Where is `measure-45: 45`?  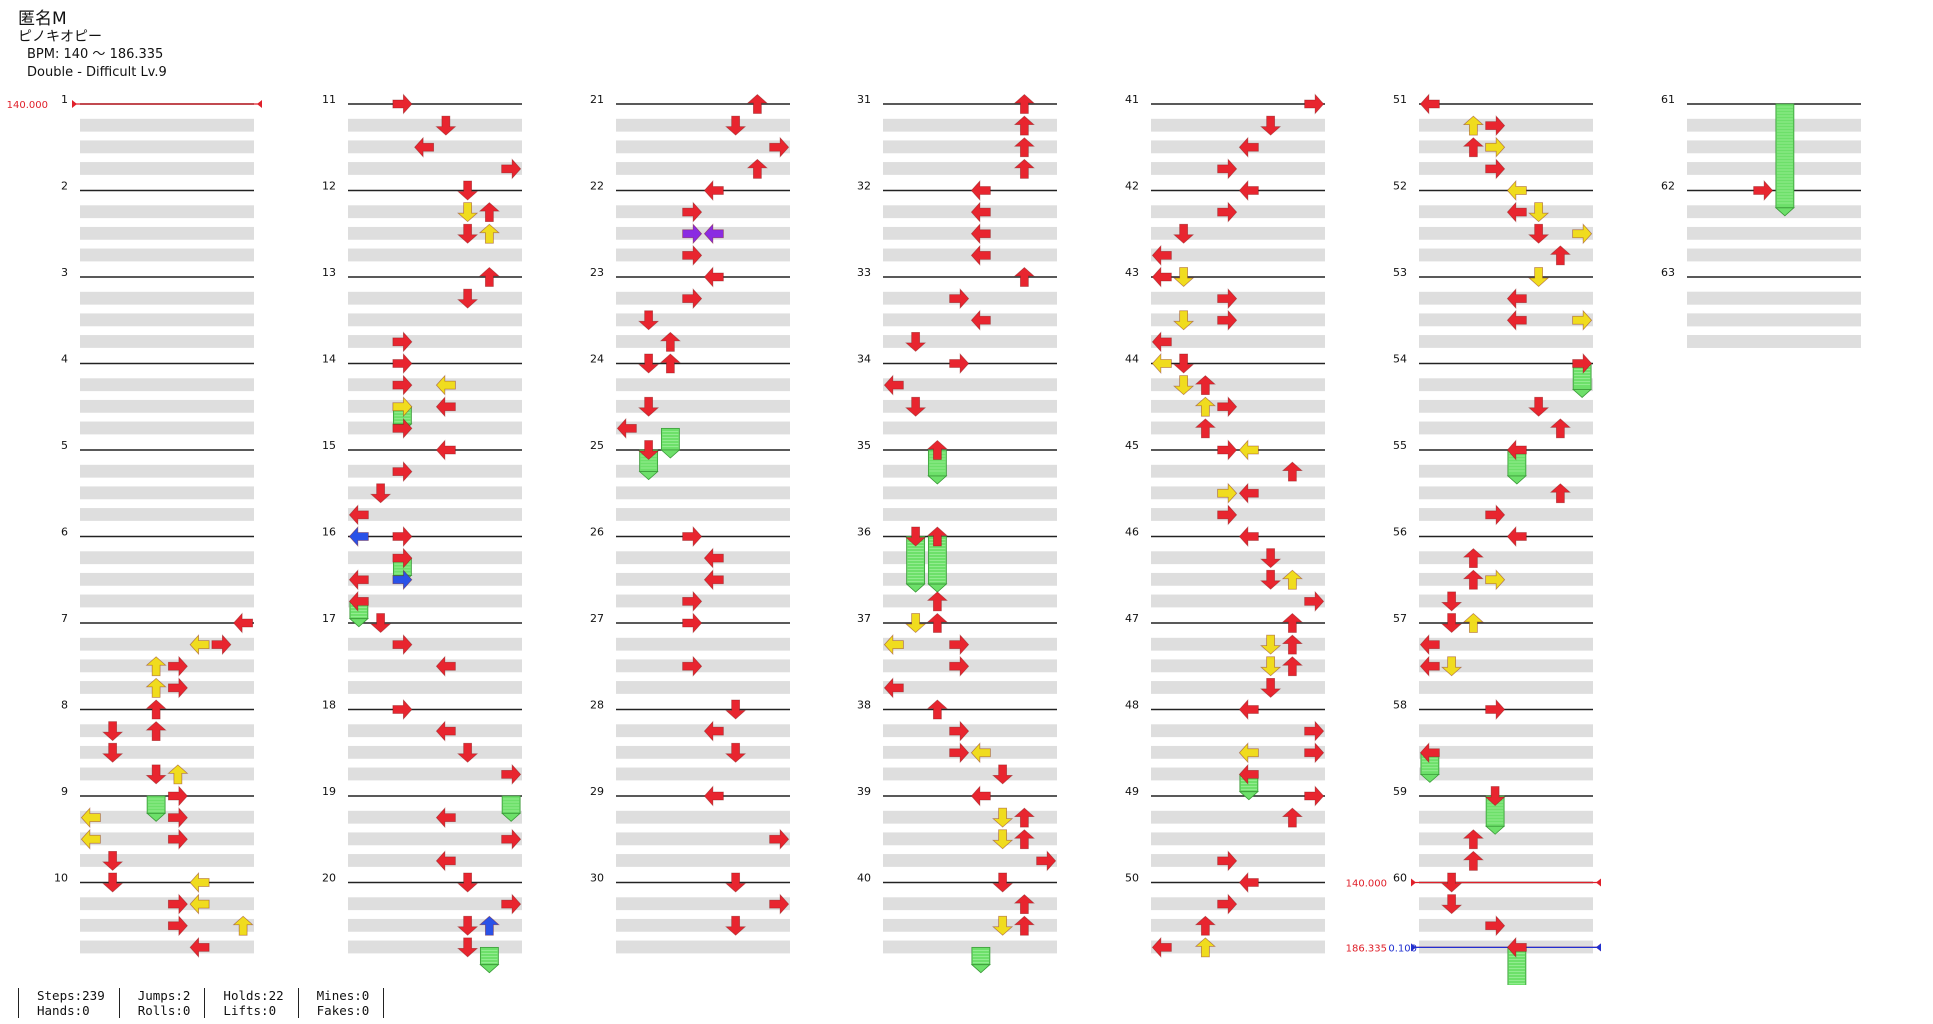 measure-45: 45 is located at coordinates (1225, 480).